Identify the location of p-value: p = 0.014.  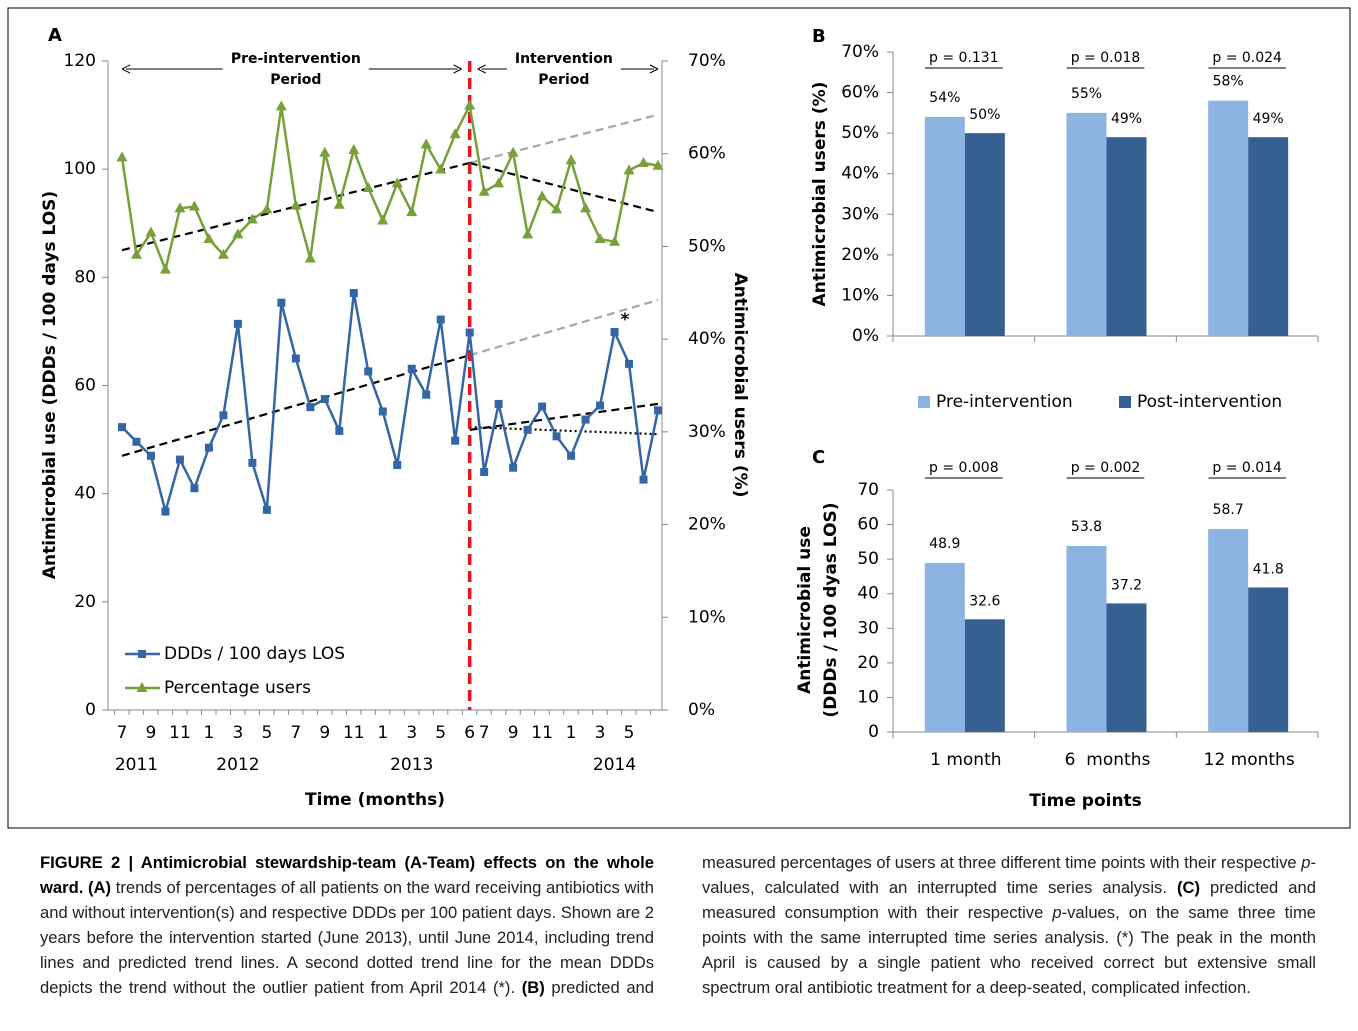
(1247, 468).